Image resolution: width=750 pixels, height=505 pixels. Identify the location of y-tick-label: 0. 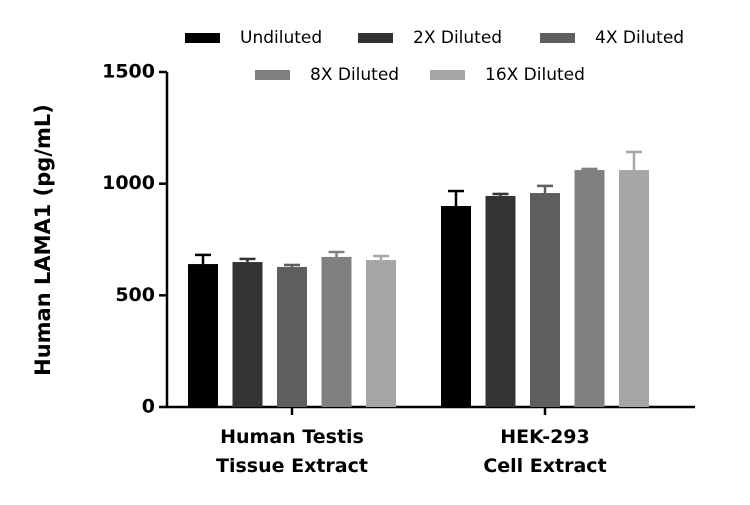
(148, 407).